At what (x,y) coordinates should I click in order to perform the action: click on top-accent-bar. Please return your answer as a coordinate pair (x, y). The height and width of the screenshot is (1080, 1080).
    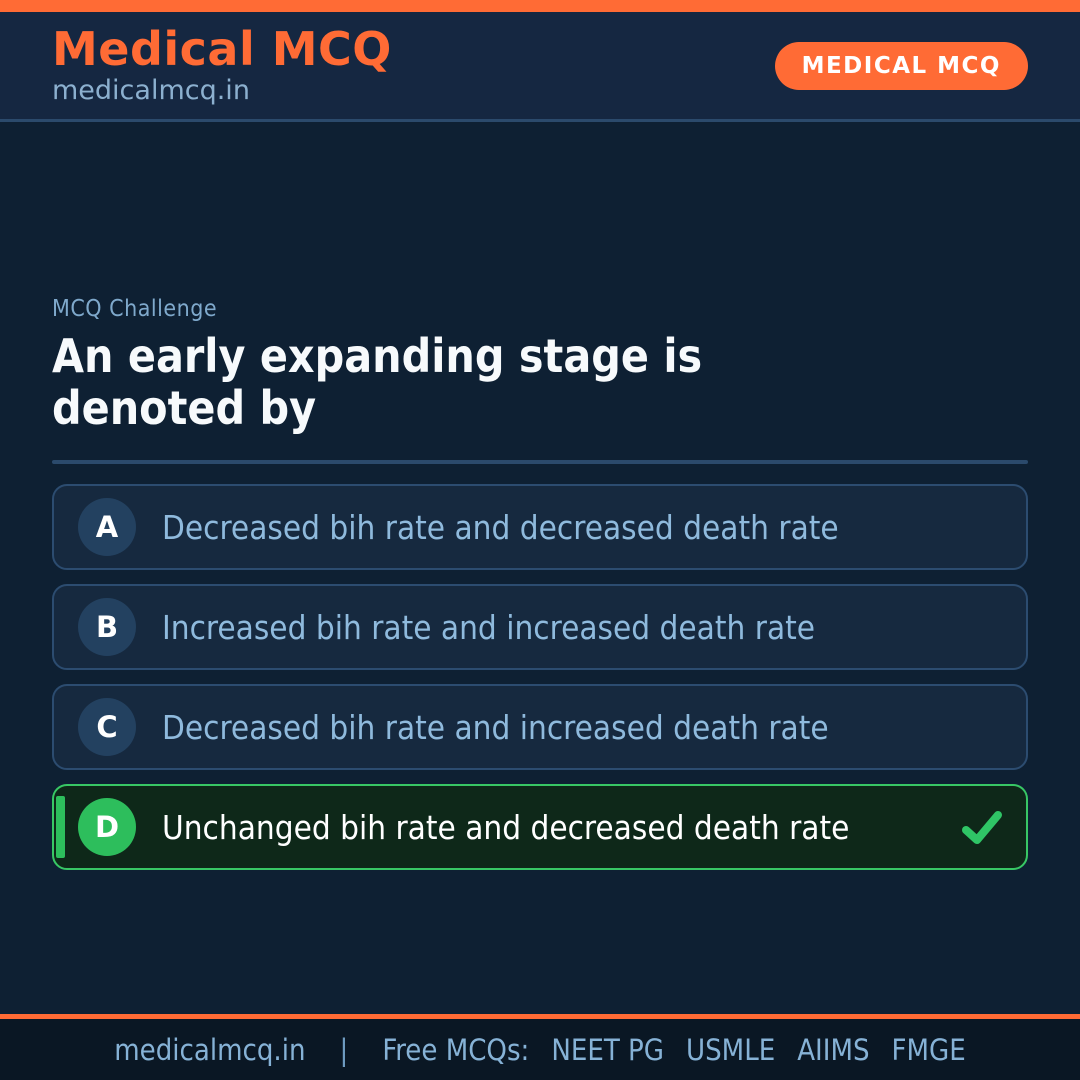
    Looking at the image, I should click on (540, 6).